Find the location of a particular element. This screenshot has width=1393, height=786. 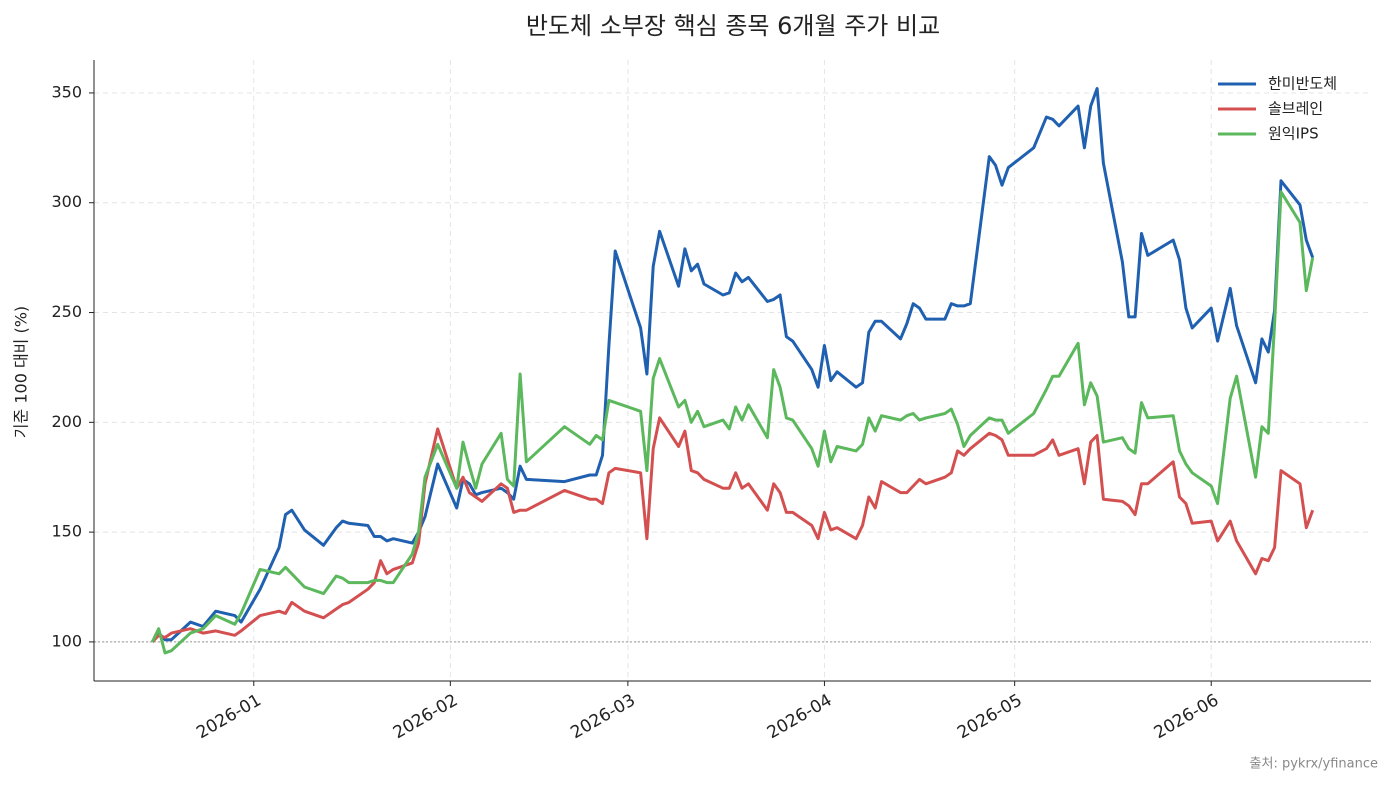

x-tick-label: 2026-02 is located at coordinates (426, 716).